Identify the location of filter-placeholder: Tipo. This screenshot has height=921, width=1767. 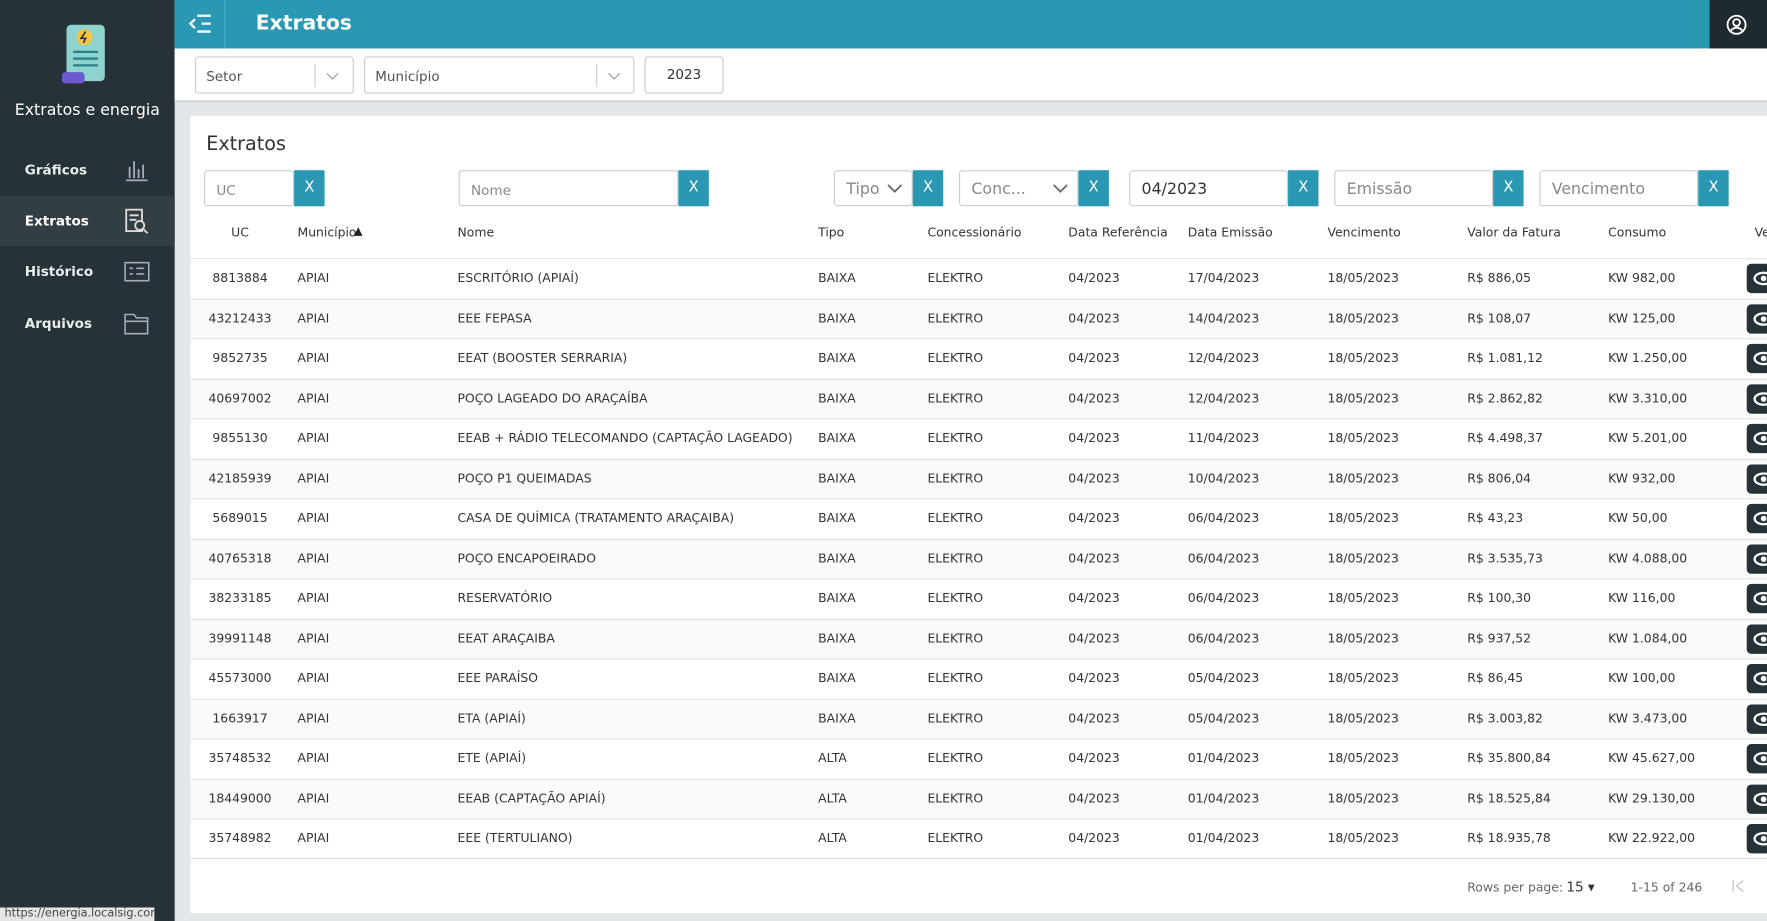
(863, 189).